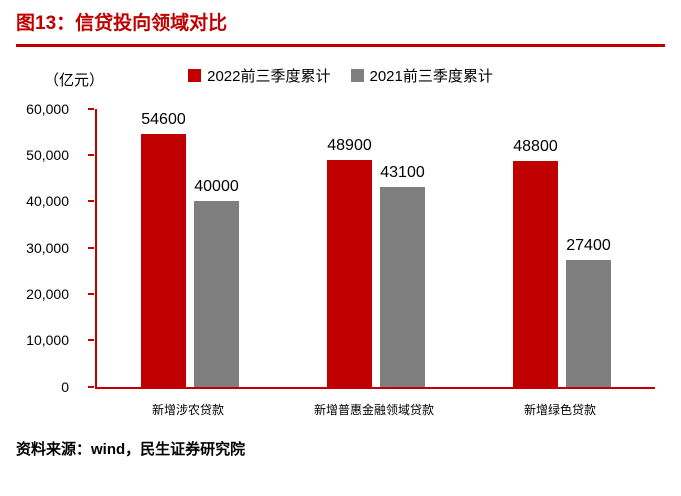  I want to click on legend-item: 2021前三季度累计, so click(421, 75).